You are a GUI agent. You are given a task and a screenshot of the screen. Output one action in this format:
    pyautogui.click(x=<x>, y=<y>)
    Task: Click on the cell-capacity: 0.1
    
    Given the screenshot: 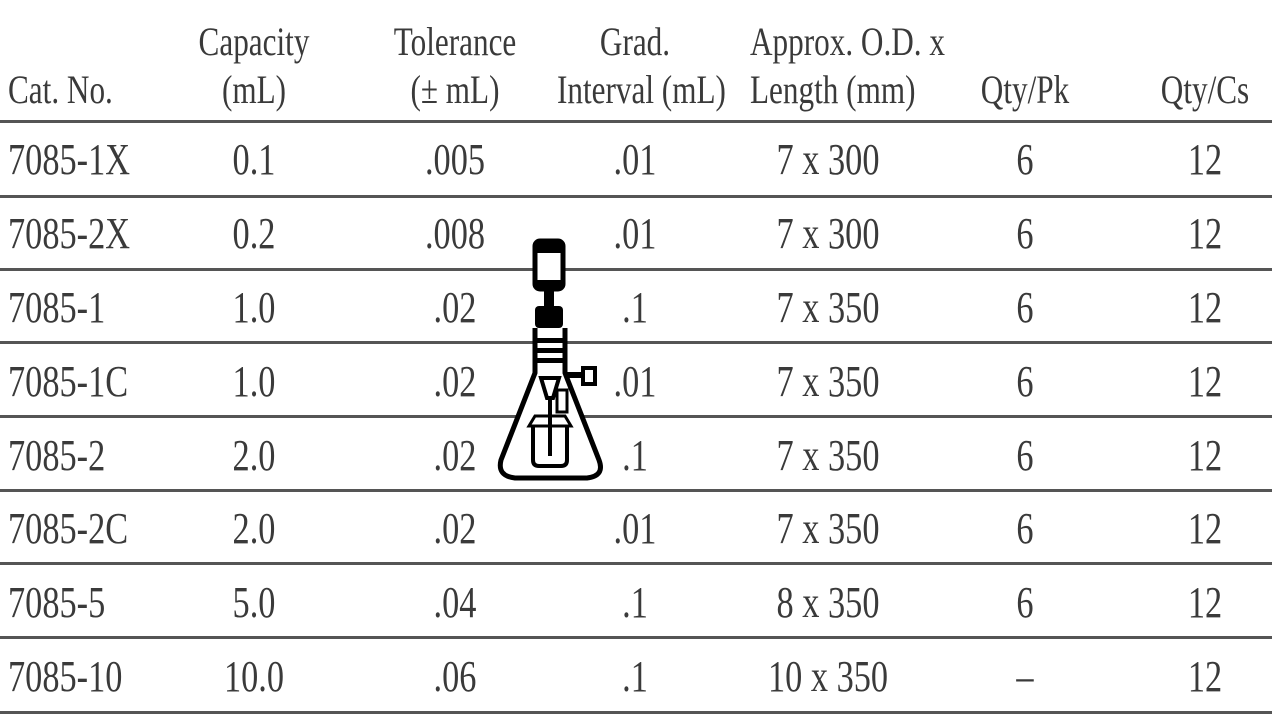 What is the action you would take?
    pyautogui.click(x=254, y=159)
    